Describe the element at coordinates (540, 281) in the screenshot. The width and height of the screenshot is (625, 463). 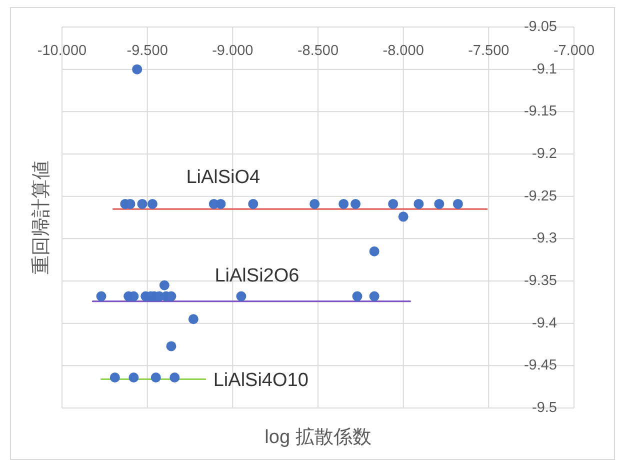
I see `y-tick-label: -9.35` at that location.